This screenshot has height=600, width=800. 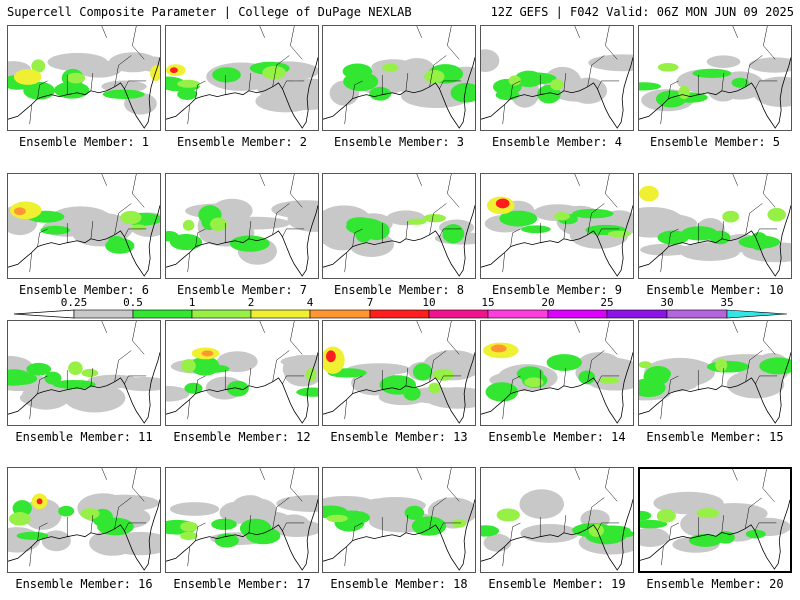 I want to click on color-legend: 0.25 0.5 1 2 4 7 10 15 20 25 30 35, so click(x=400, y=309).